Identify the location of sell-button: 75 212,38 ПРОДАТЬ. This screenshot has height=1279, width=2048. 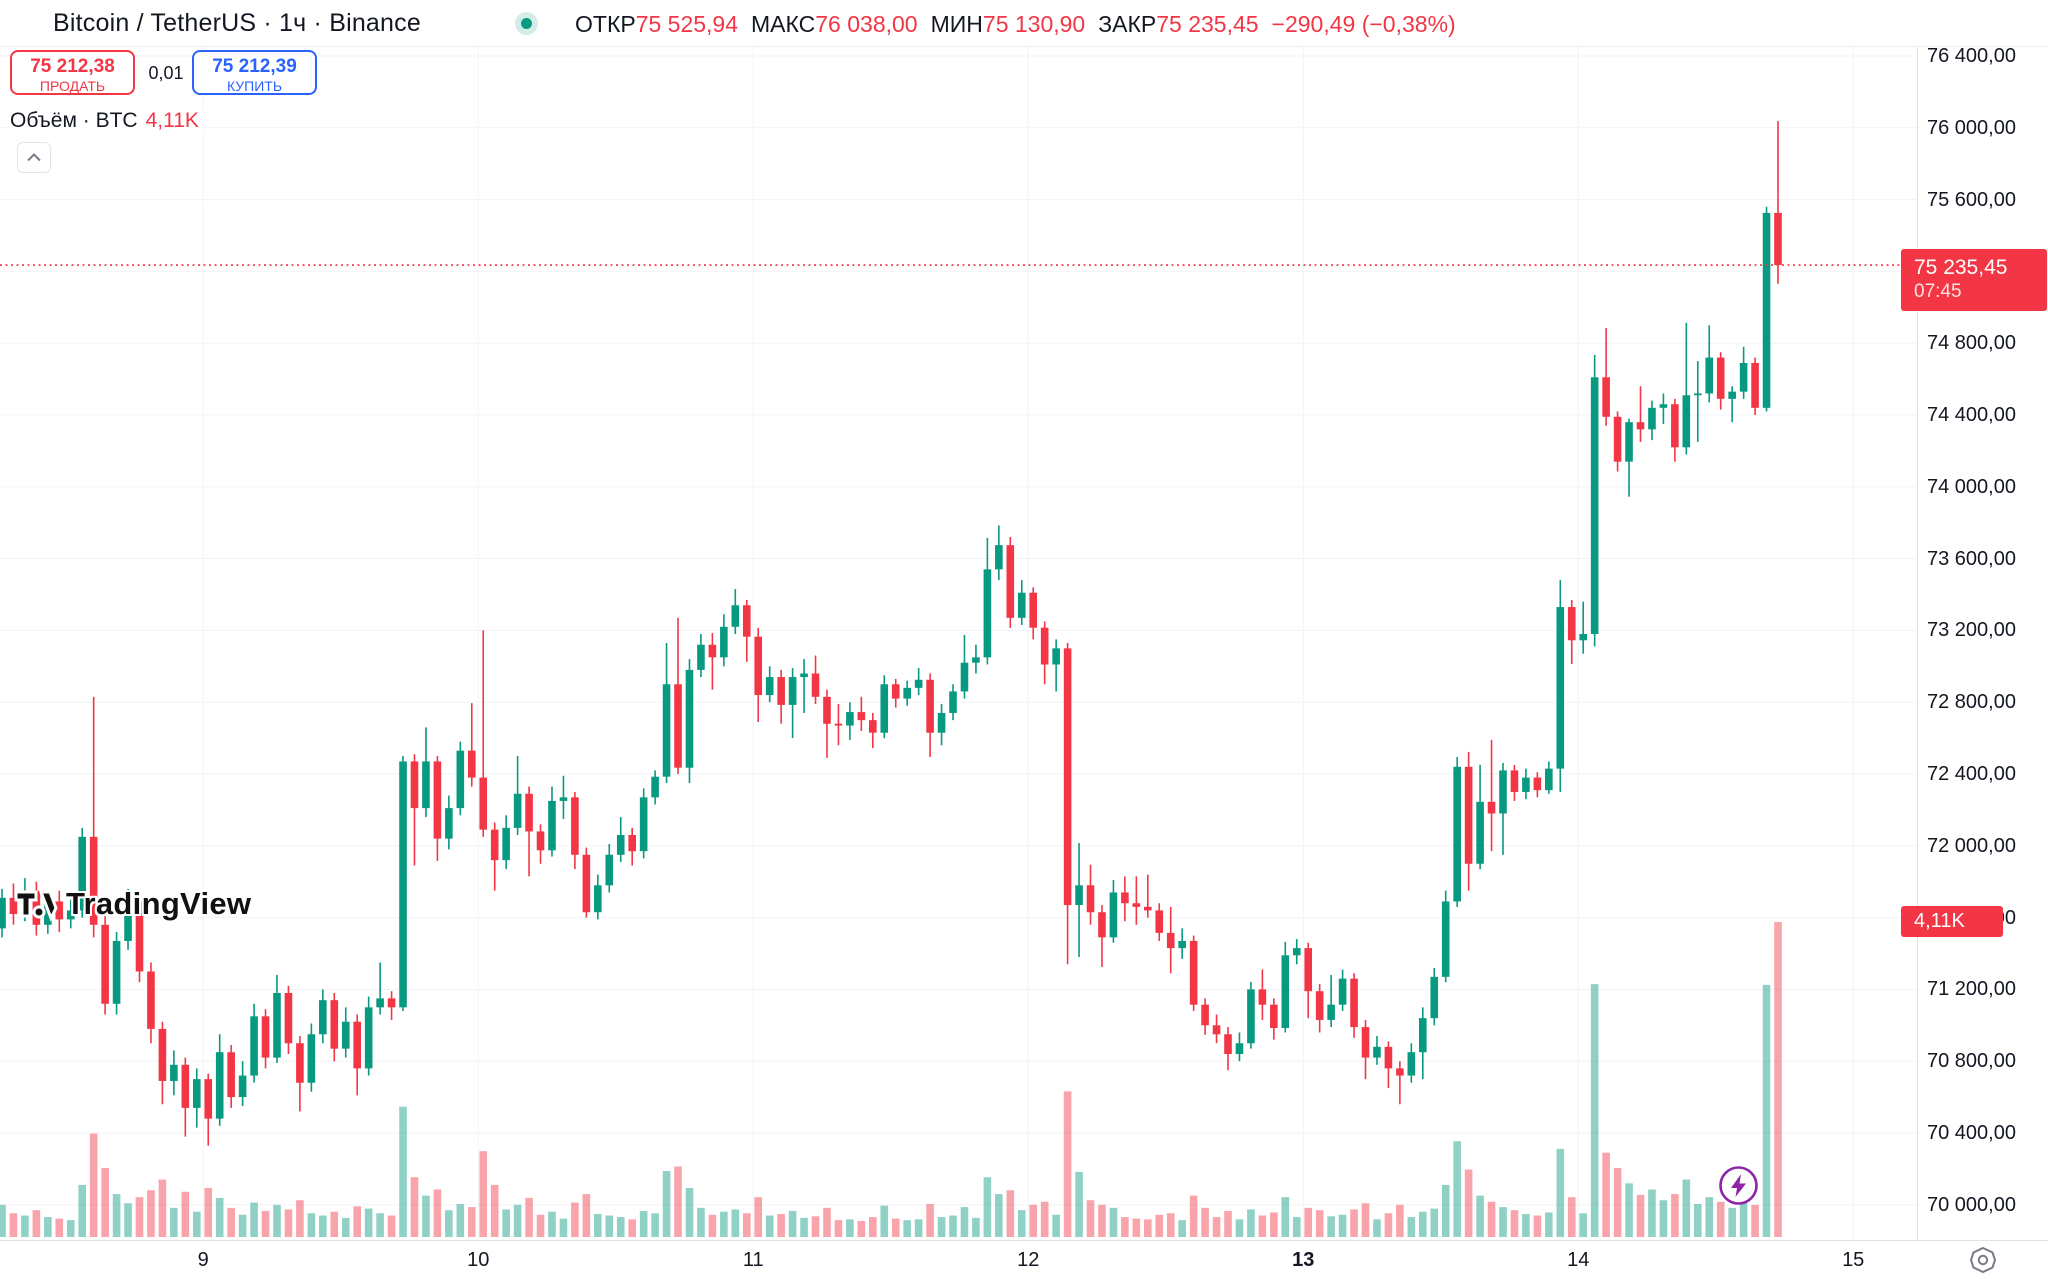
(72, 72).